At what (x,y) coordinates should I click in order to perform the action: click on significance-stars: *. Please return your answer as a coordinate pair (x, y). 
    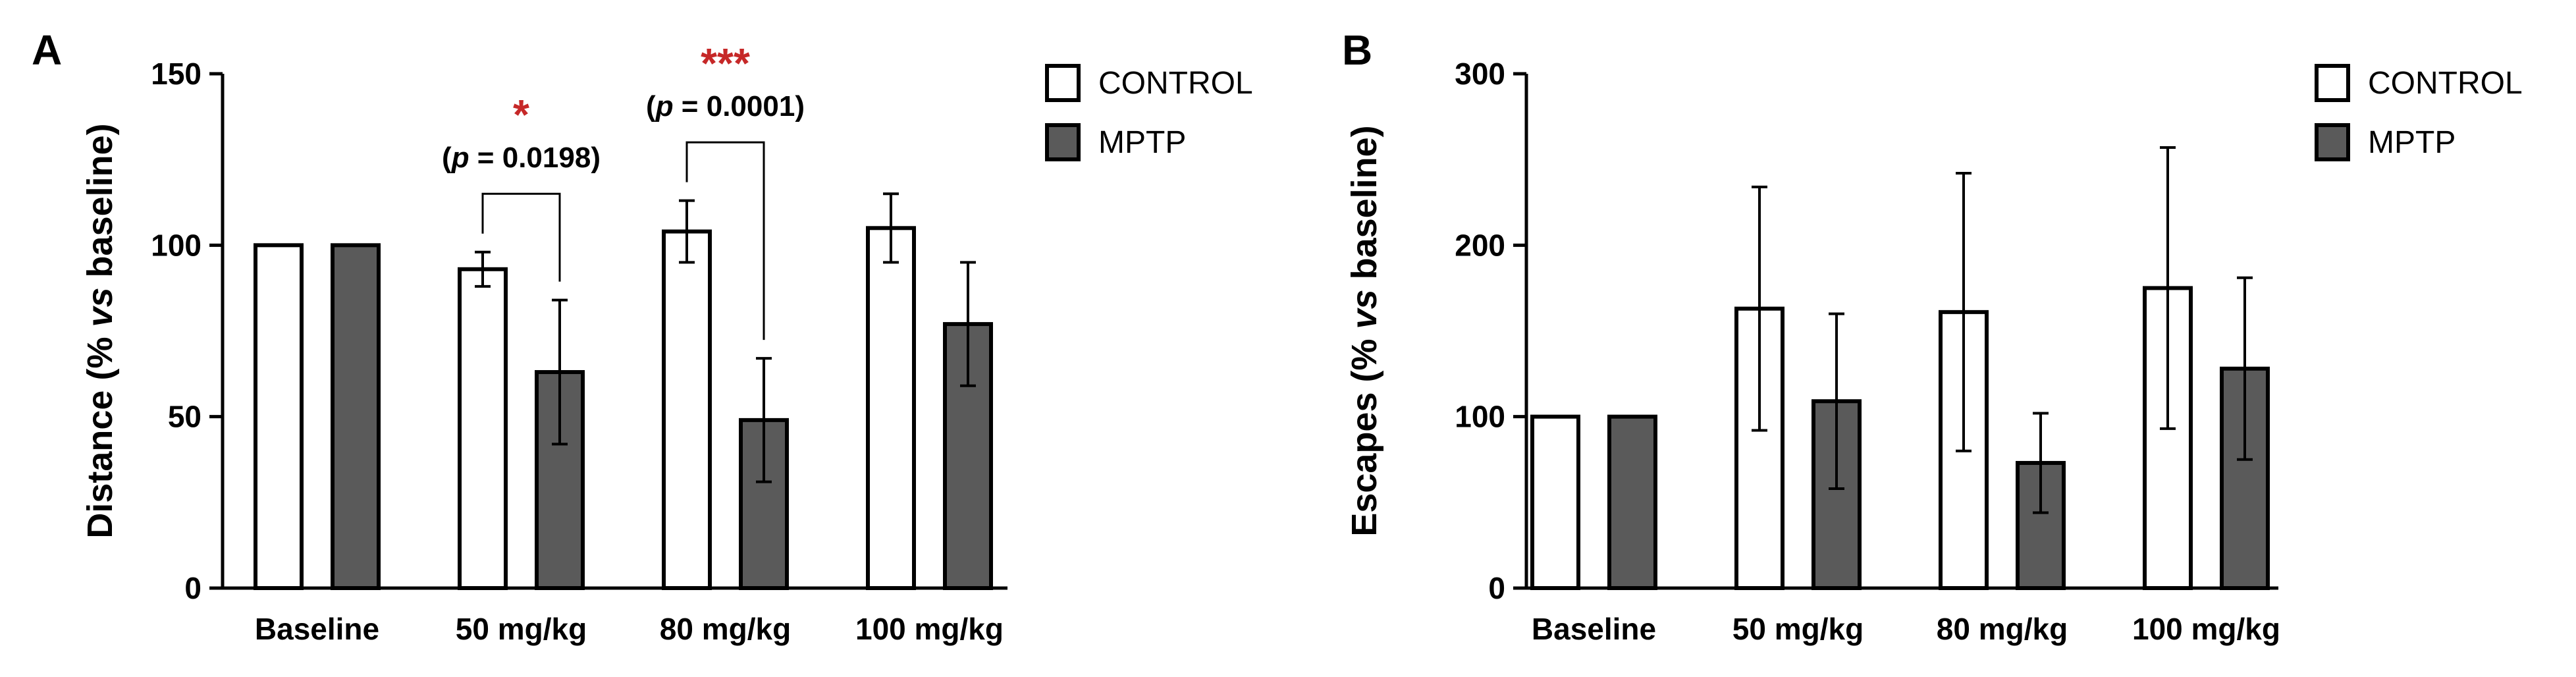
    Looking at the image, I should click on (521, 114).